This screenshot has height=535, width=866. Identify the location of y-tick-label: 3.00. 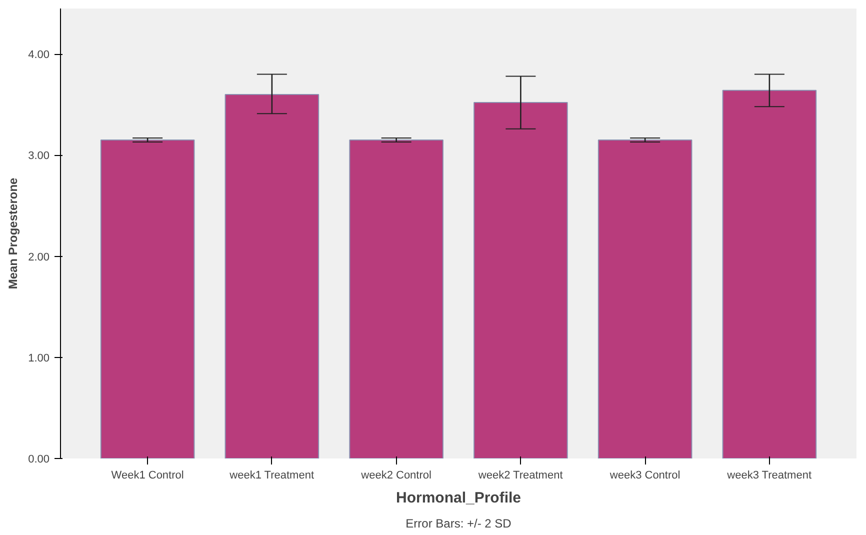
(39, 156).